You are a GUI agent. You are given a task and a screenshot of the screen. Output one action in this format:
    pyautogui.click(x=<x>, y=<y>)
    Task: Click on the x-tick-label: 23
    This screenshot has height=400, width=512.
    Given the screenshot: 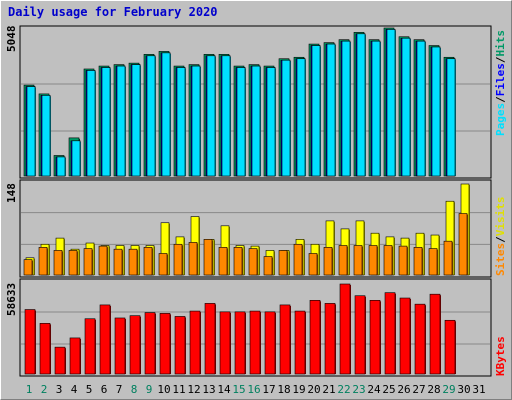 What is the action you would take?
    pyautogui.click(x=358, y=389)
    